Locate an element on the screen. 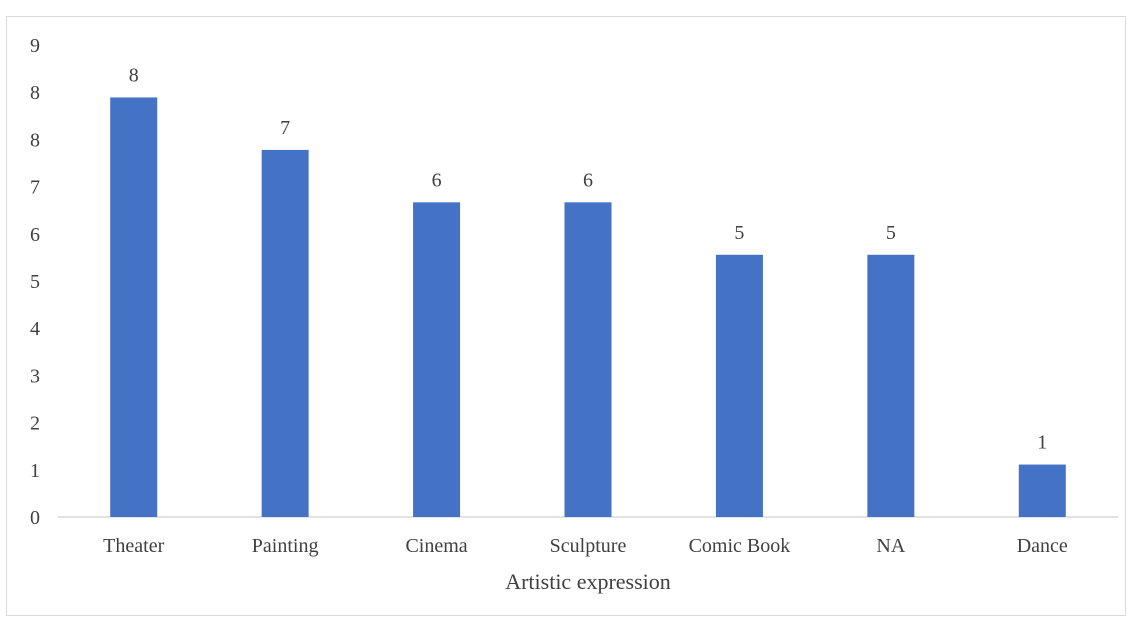 This screenshot has height=619, width=1130. y-tick-label: 1 is located at coordinates (35, 471).